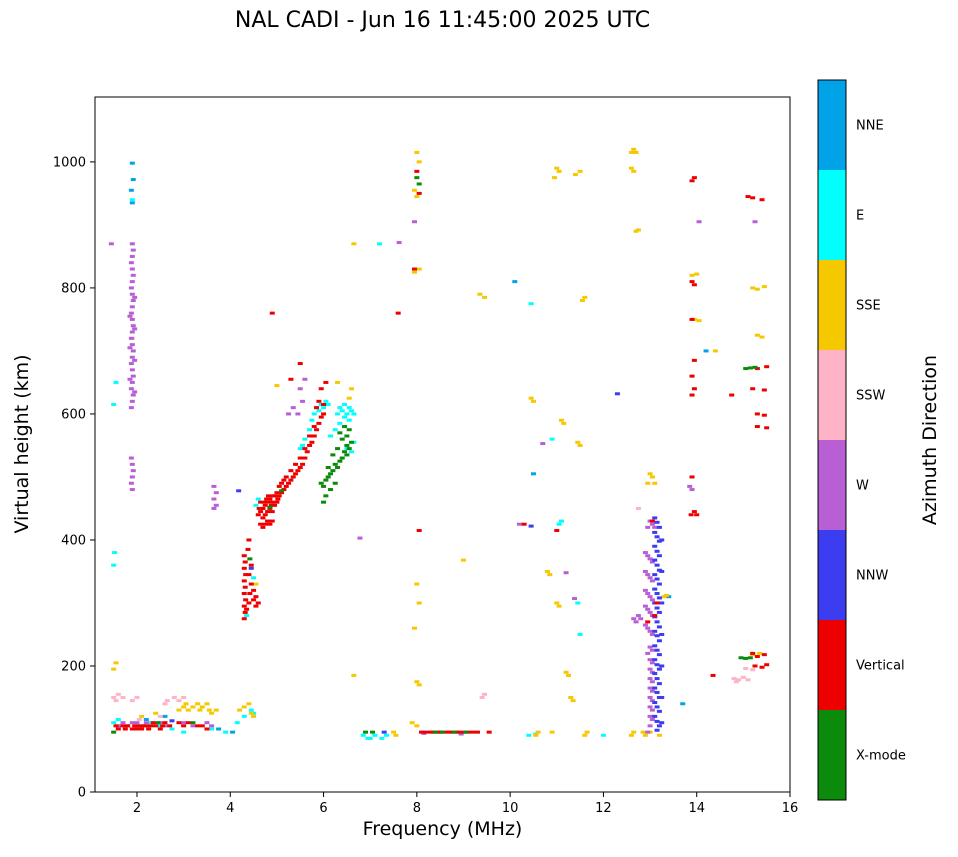  What do you see at coordinates (870, 126) in the screenshot?
I see `colorbar-tick-label: NNE` at bounding box center [870, 126].